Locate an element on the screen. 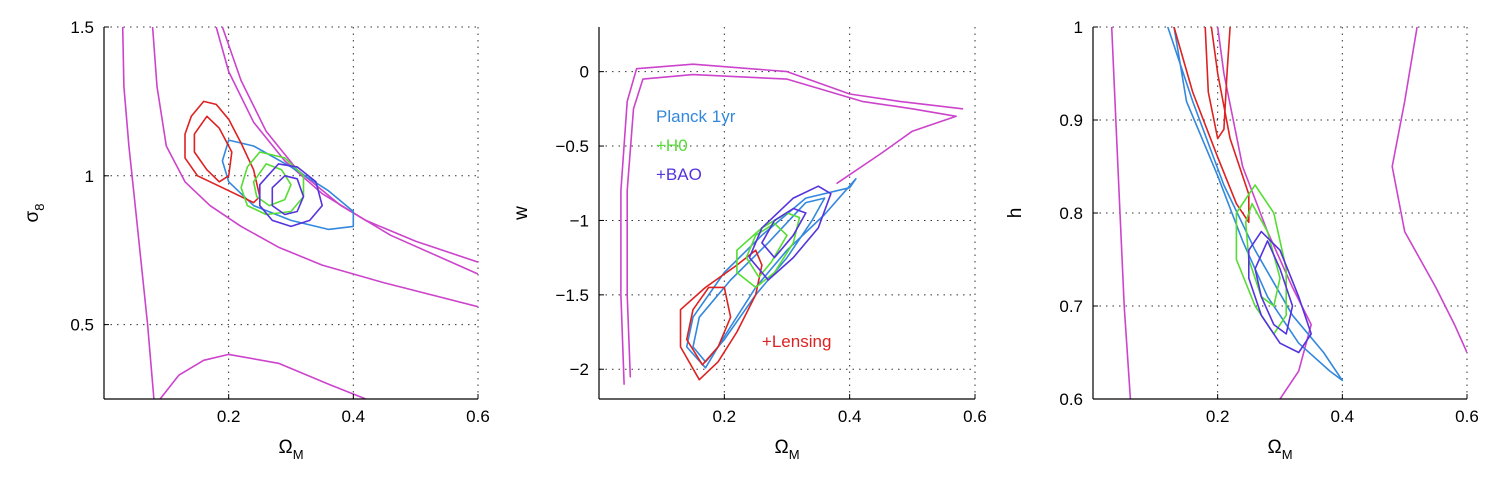 This screenshot has width=1495, height=480. y-tick-label: −2 is located at coordinates (579, 369).